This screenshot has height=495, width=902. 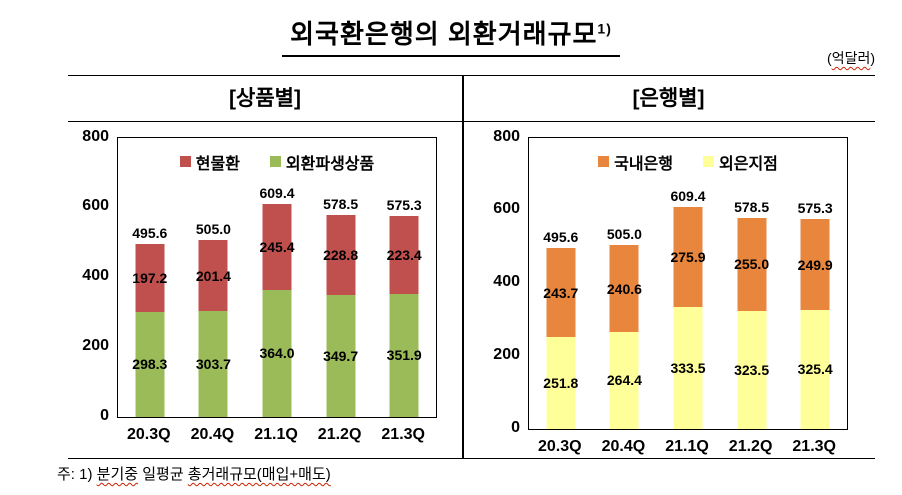 I want to click on legend-products: 현물환 외환파생상품, so click(x=277, y=162).